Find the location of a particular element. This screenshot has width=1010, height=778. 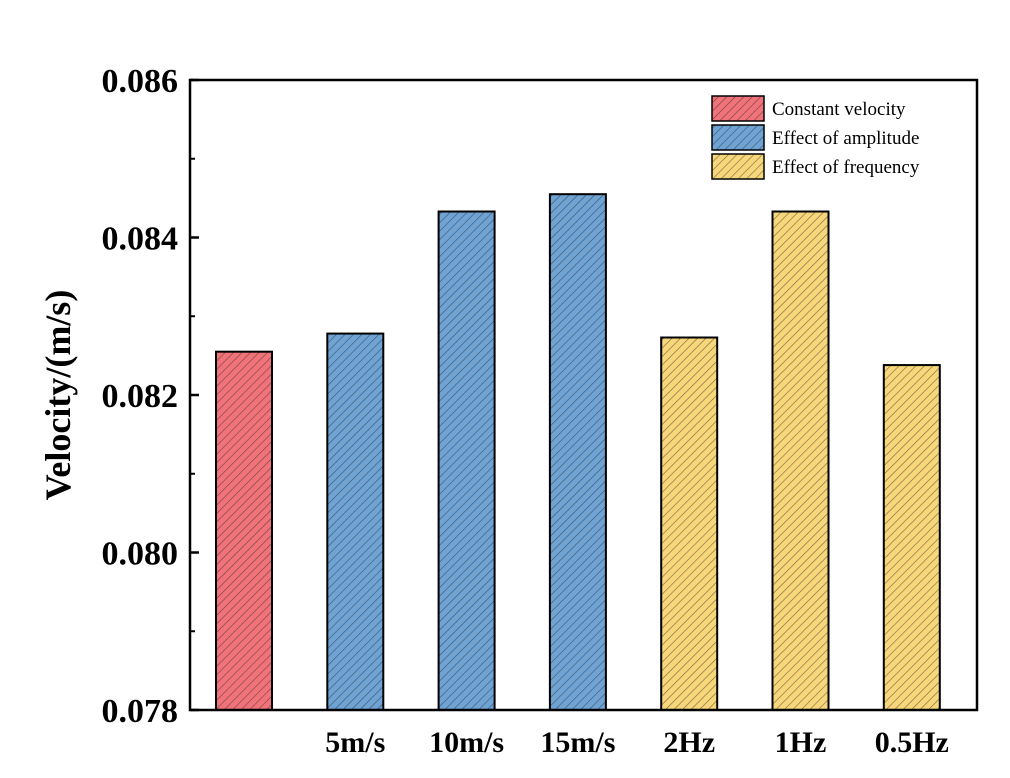

x-tick-label: 15m/s is located at coordinates (577, 742).